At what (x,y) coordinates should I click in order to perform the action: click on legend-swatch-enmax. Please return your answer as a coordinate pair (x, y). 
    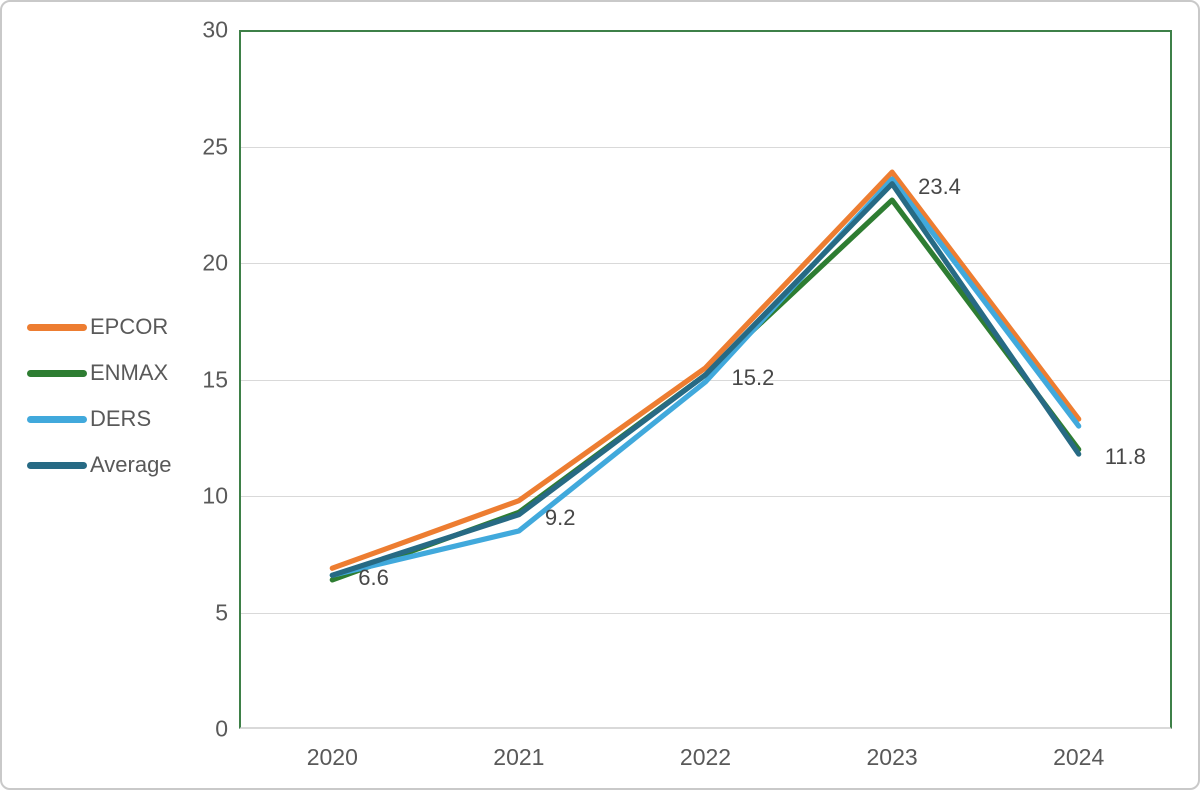
    Looking at the image, I should click on (57, 373).